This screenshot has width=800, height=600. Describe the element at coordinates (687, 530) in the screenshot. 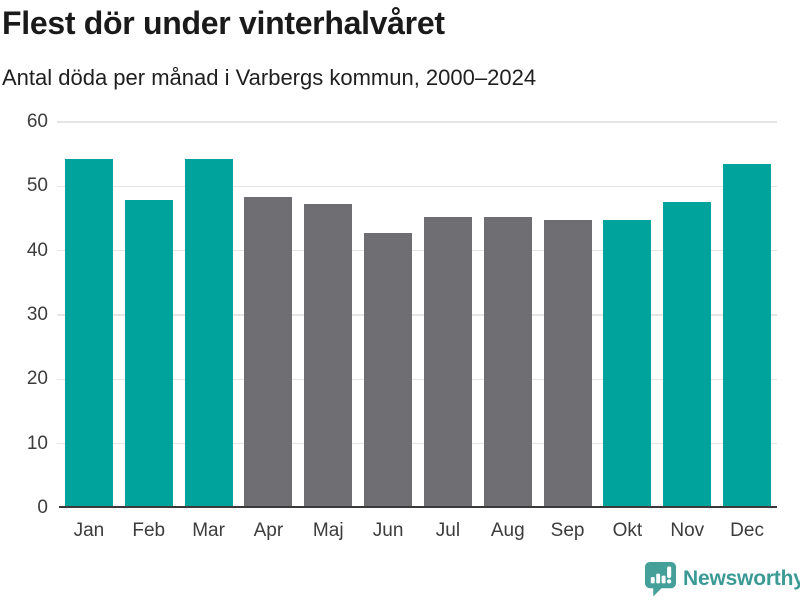

I see `x-tick-label-nov: Nov` at that location.